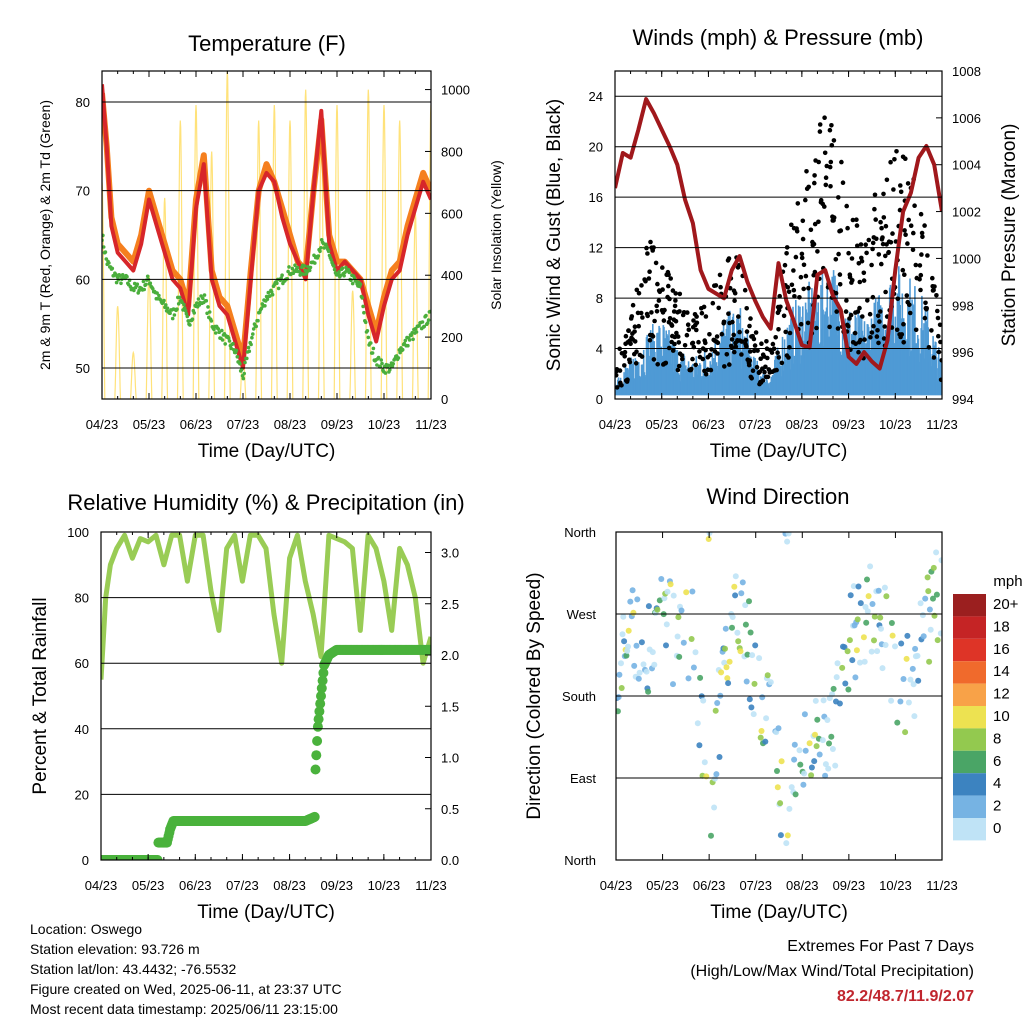  What do you see at coordinates (779, 689) in the screenshot?
I see `direction-plot-area` at bounding box center [779, 689].